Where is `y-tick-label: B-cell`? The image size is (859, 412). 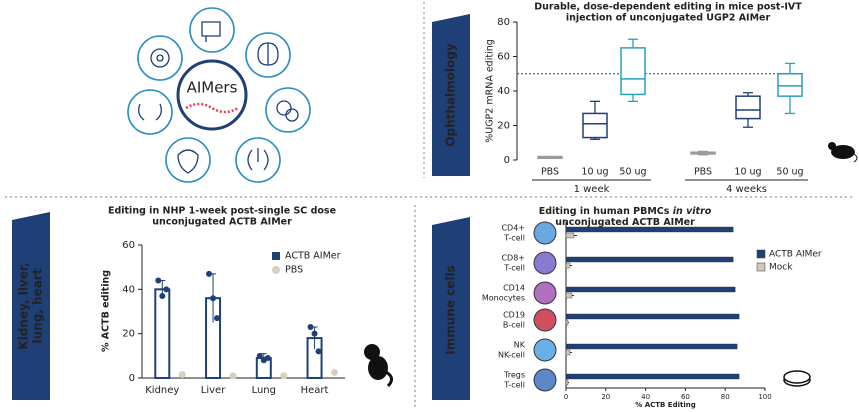 y-tick-label: B-cell is located at coordinates (514, 325).